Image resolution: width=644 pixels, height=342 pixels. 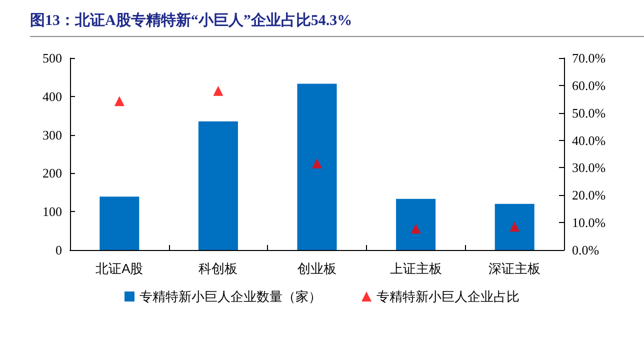 What do you see at coordinates (586, 250) in the screenshot?
I see `y2-tick-label: 0.0%` at bounding box center [586, 250].